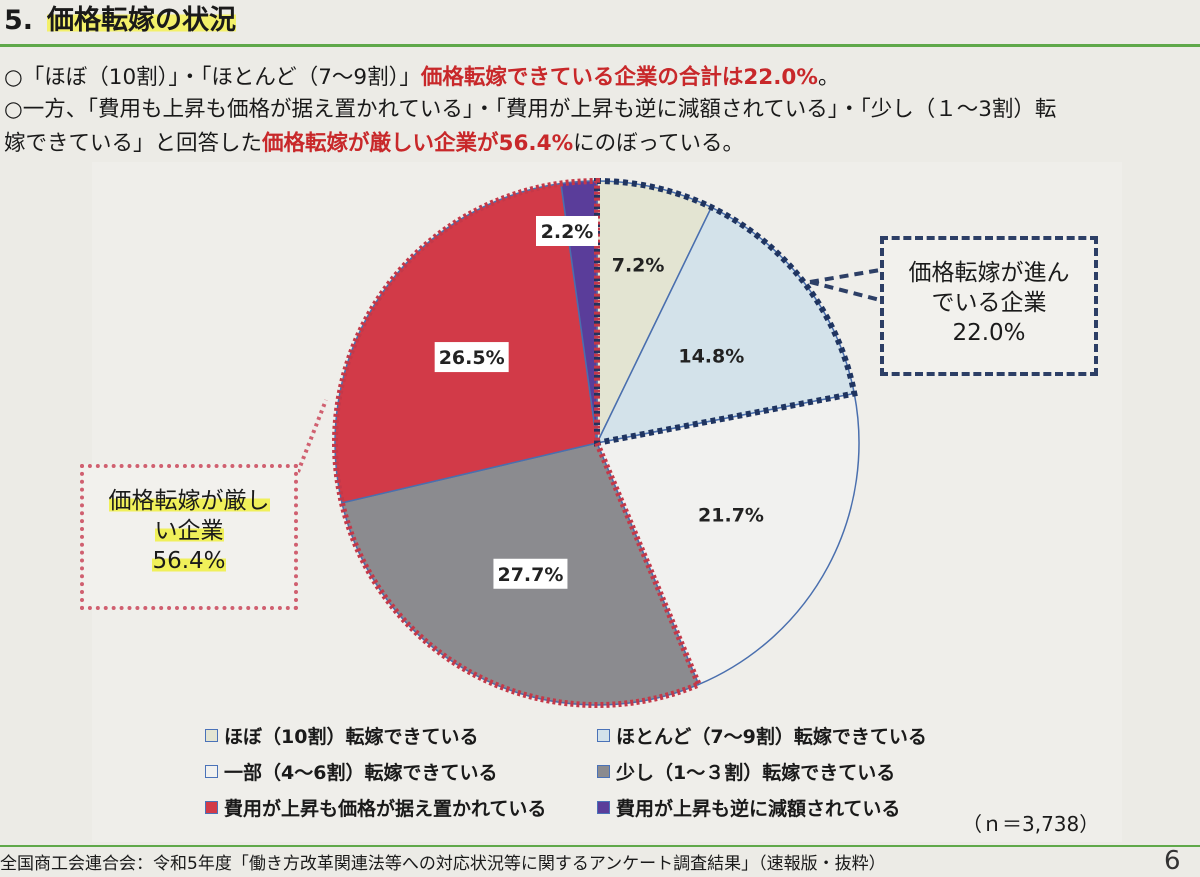  I want to click on slice-label: 21.7%, so click(731, 516).